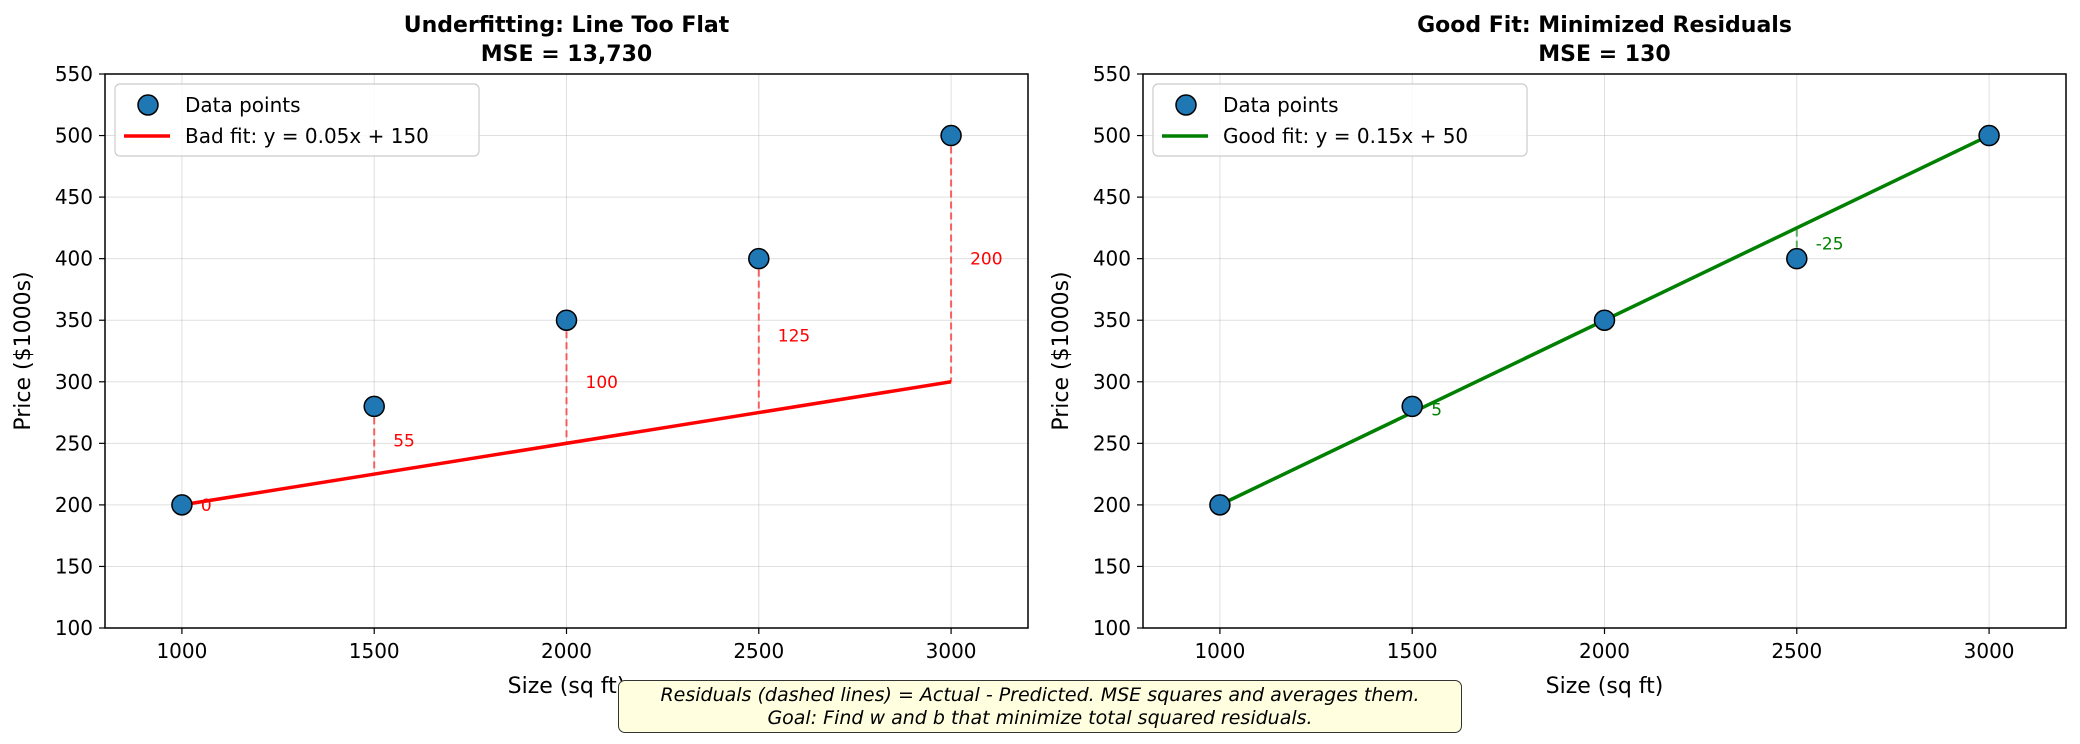  Describe the element at coordinates (1830, 244) in the screenshot. I see `residual-label: -25` at that location.